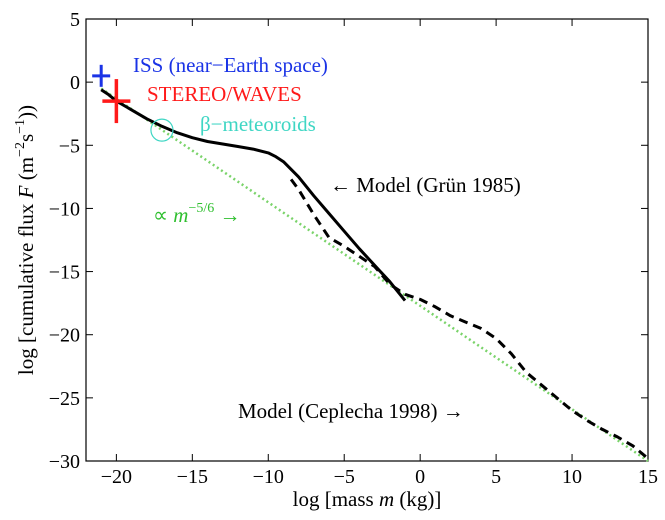 This screenshot has height=520, width=665. Describe the element at coordinates (20, 149) in the screenshot. I see `y-title-exp1: −2` at that location.